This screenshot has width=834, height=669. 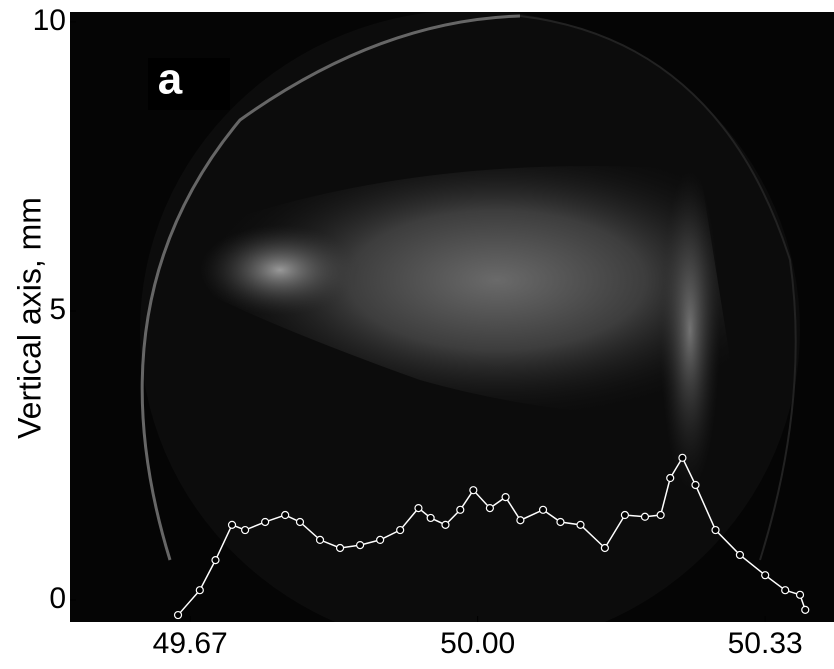 I want to click on x-tick-label: 50.33, so click(x=765, y=643).